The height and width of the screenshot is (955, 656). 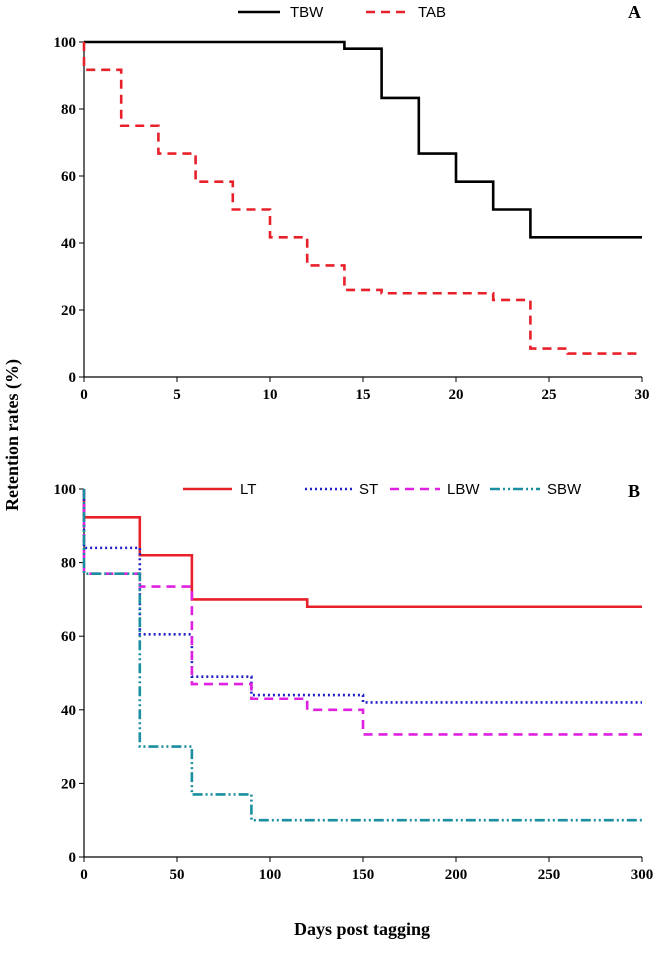 What do you see at coordinates (362, 929) in the screenshot?
I see `x-axis-title: Days post tagging` at bounding box center [362, 929].